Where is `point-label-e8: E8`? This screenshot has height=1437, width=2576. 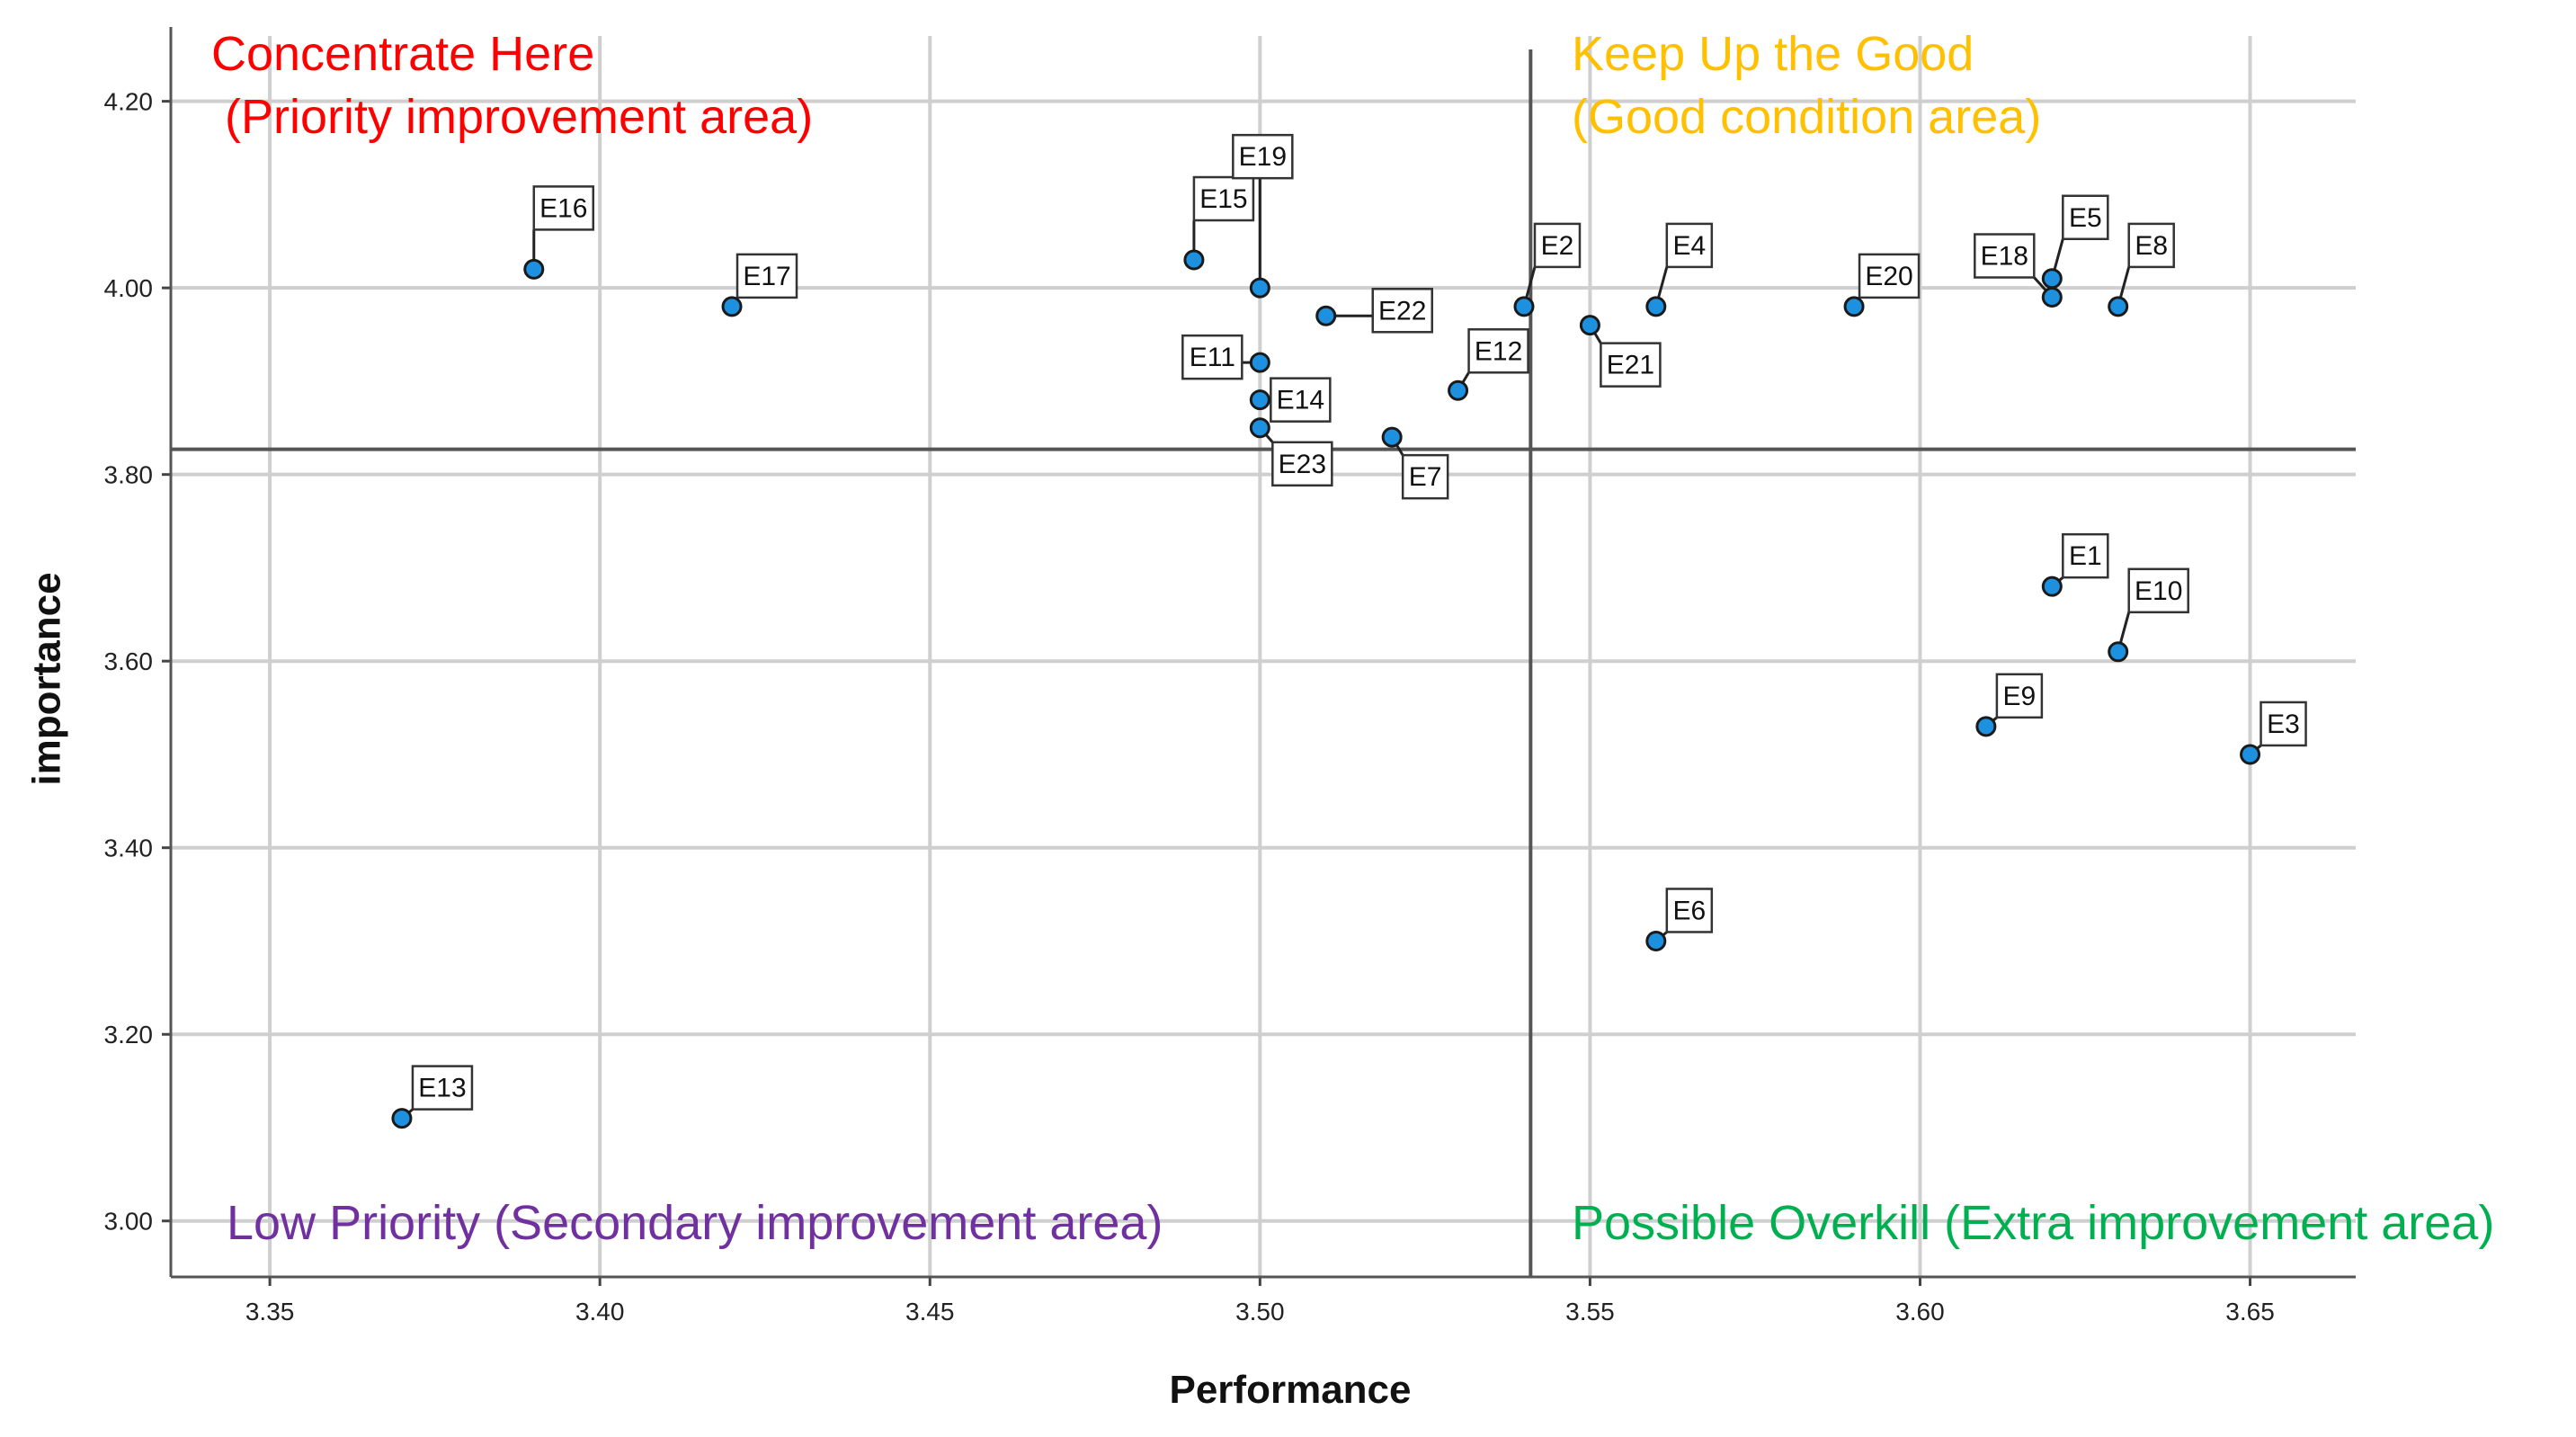
point-label-e8: E8 is located at coordinates (2152, 246).